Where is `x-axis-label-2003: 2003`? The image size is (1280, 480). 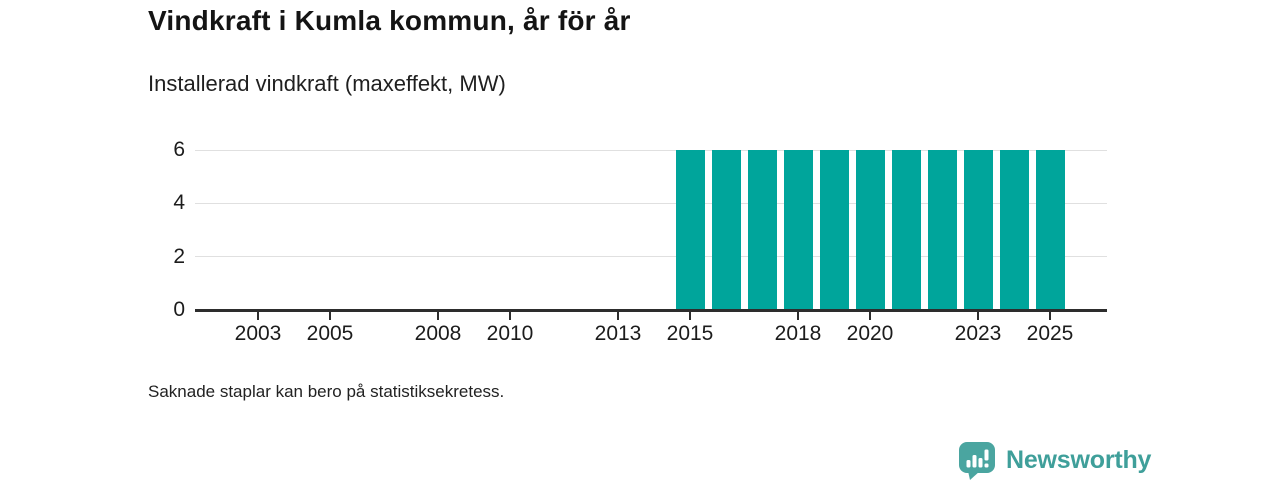
x-axis-label-2003: 2003 is located at coordinates (258, 333).